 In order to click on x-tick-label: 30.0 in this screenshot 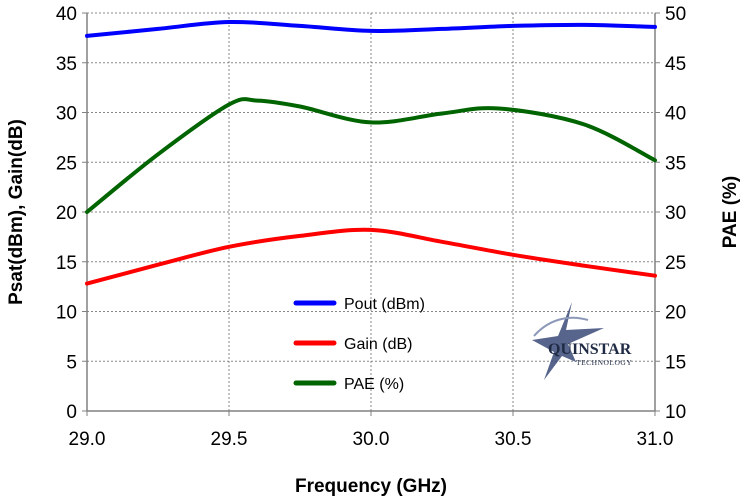, I will do `click(371, 439)`.